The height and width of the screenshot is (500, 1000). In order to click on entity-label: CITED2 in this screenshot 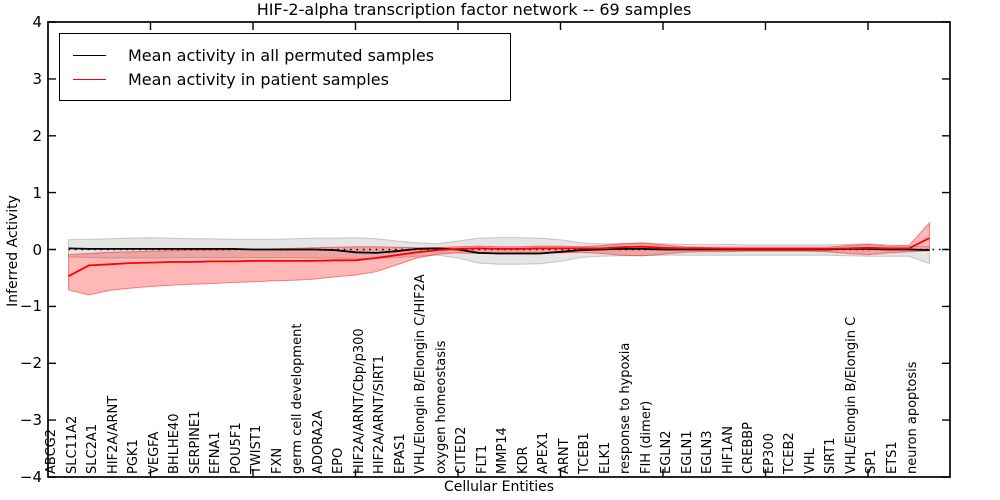, I will do `click(461, 450)`.